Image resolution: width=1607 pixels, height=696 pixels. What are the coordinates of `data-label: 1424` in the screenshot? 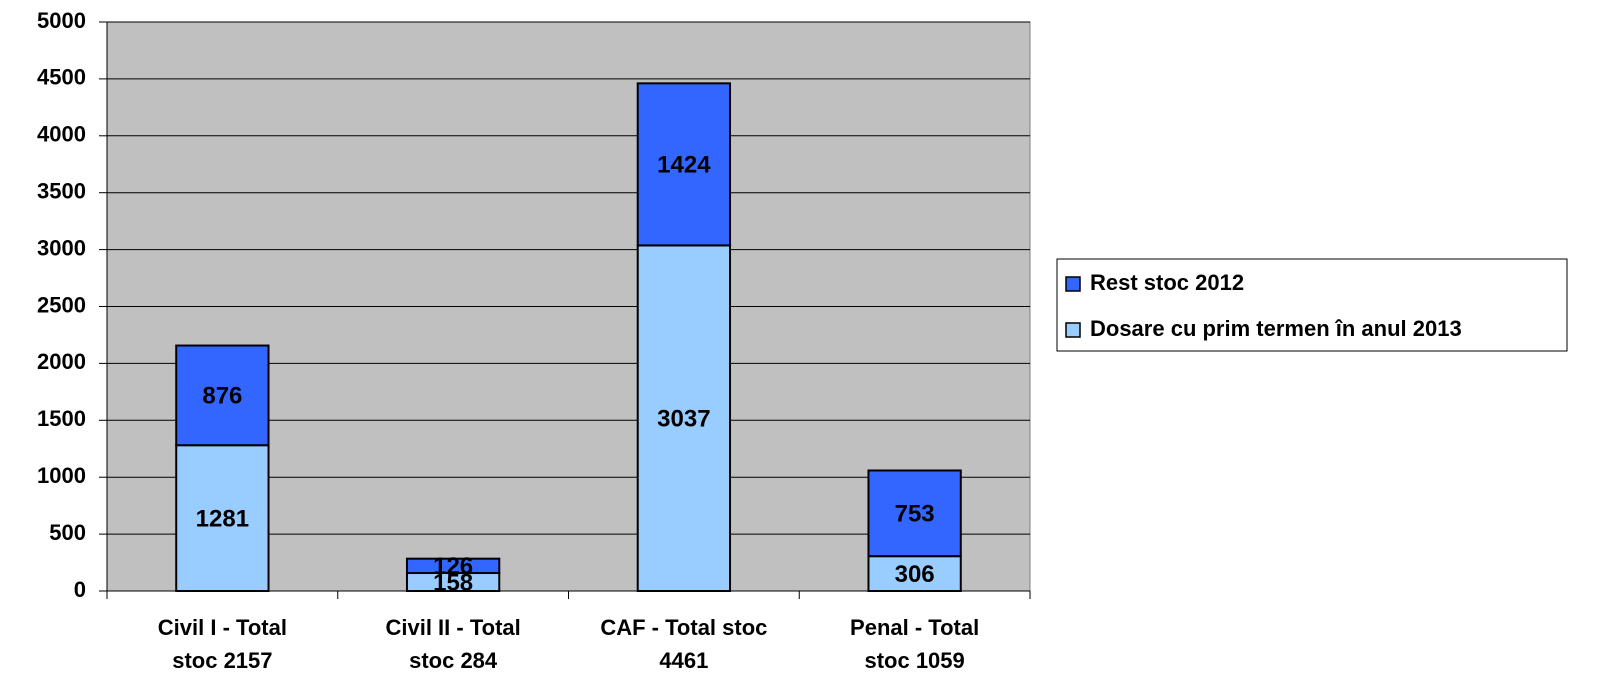 It's located at (684, 165).